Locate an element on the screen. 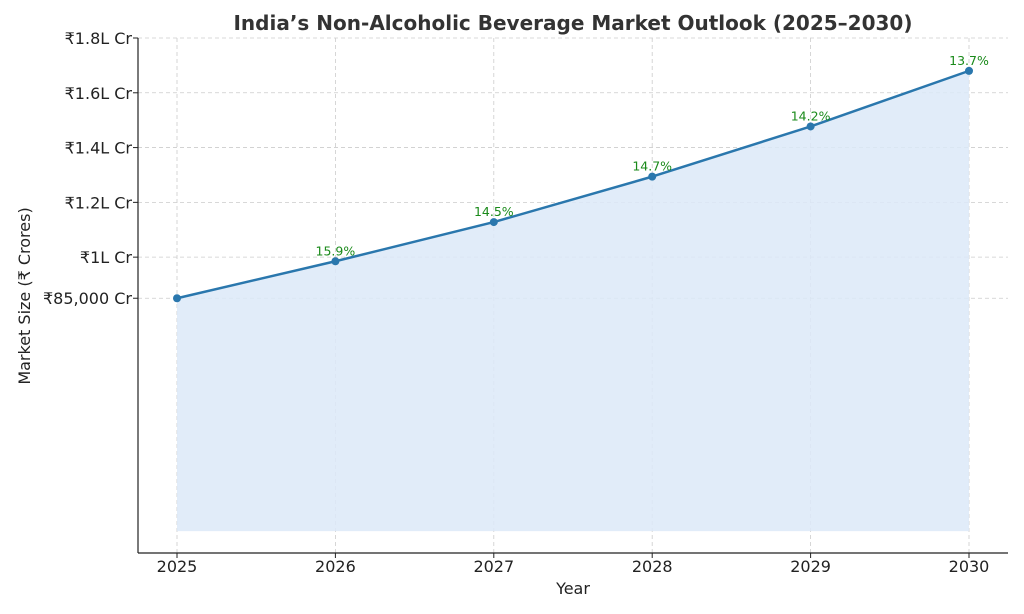 The height and width of the screenshot is (614, 1024). data-point-2030 is located at coordinates (969, 70).